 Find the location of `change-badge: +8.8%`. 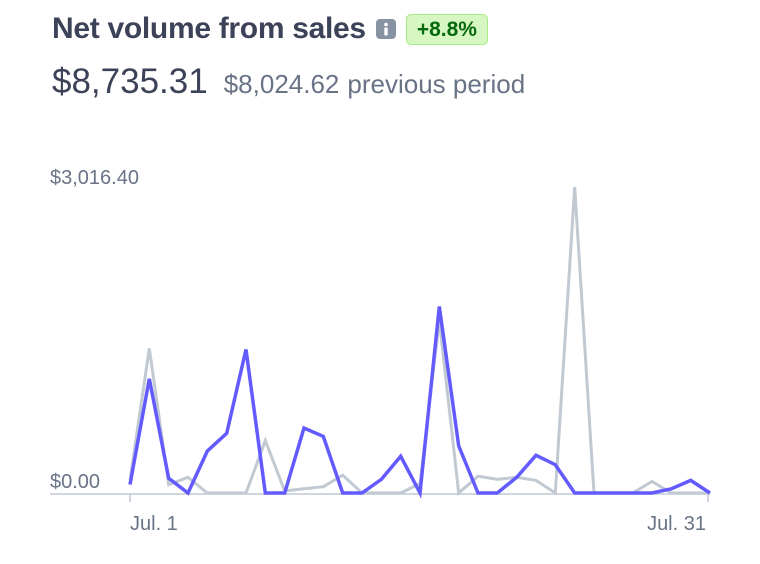

change-badge: +8.8% is located at coordinates (446, 29).